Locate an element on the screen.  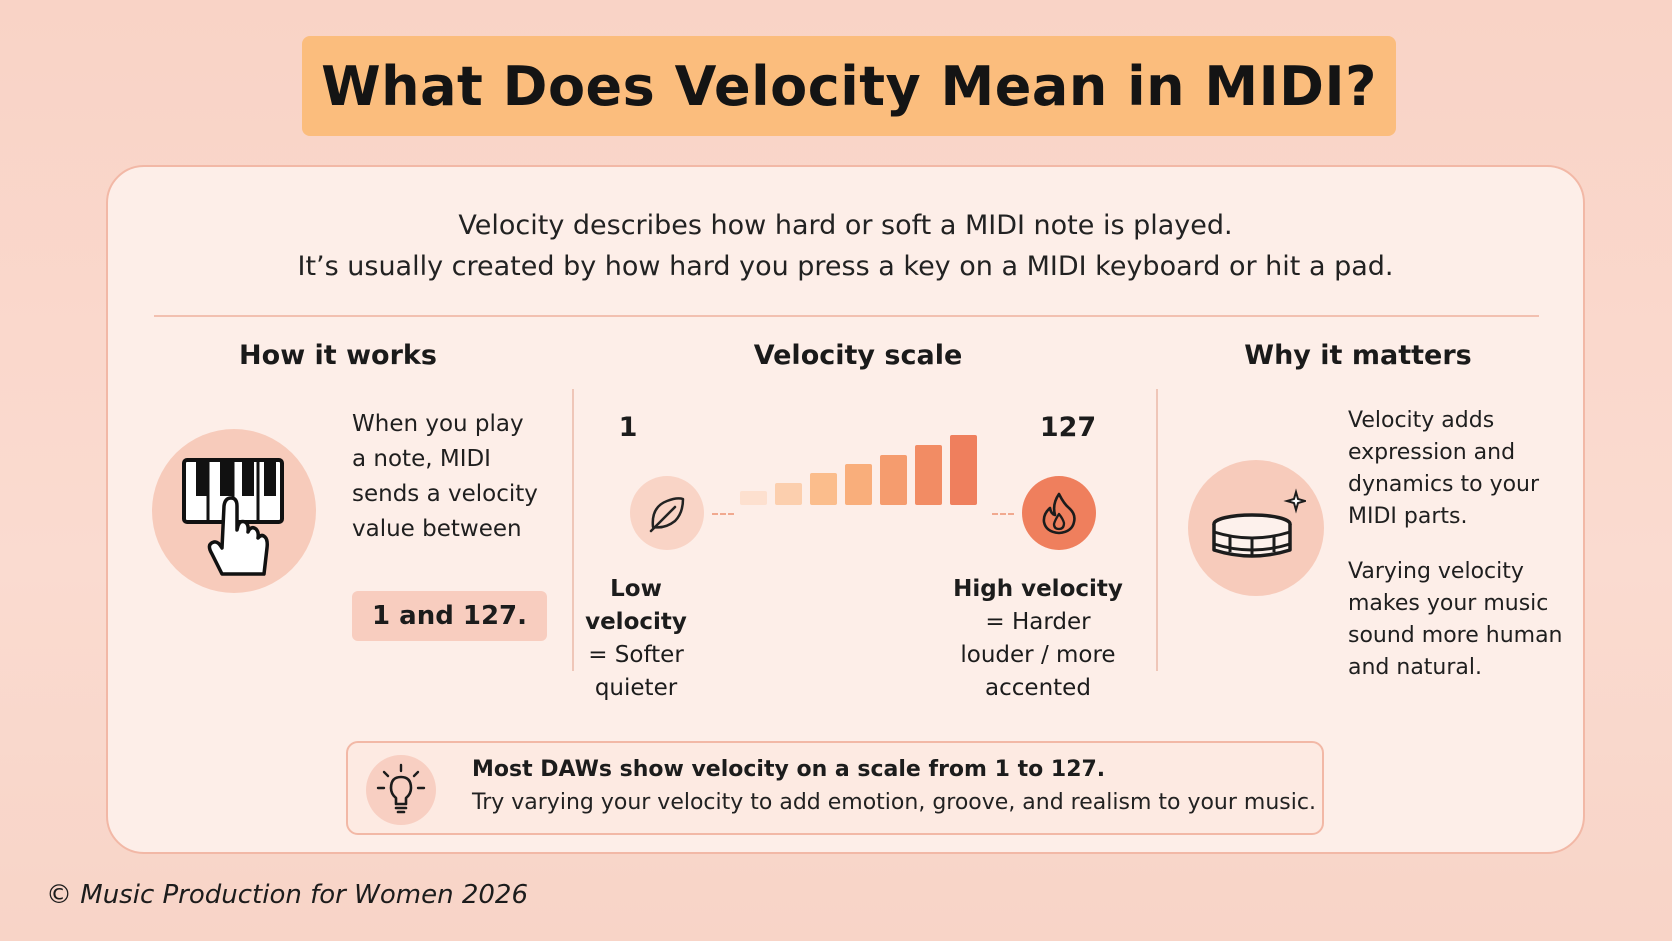
velocity-bar-chart is located at coordinates (864, 470).